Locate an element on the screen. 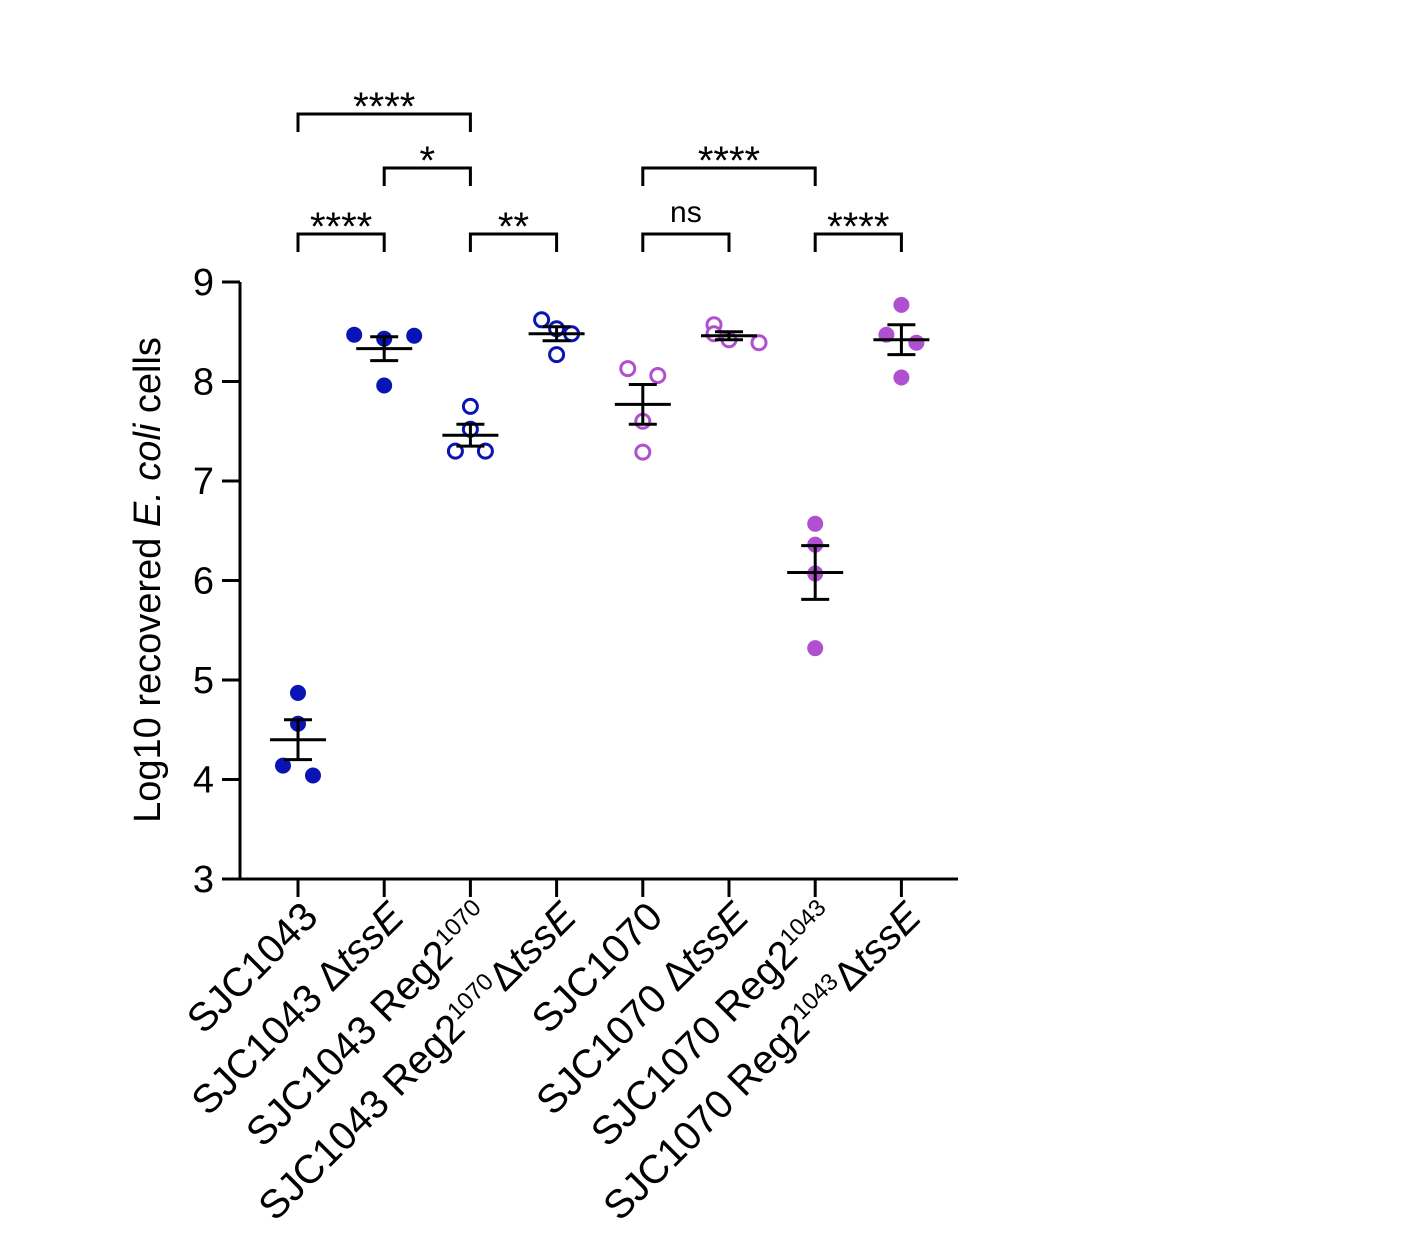 The height and width of the screenshot is (1252, 1414). significance-label: ns is located at coordinates (686, 212).